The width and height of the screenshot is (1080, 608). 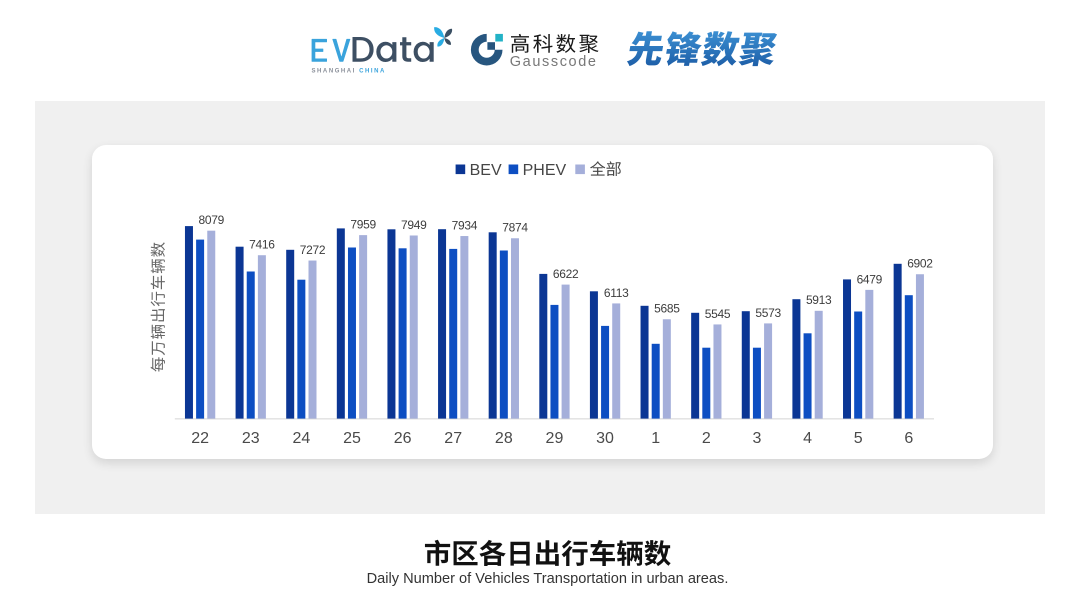 I want to click on svg-text: 7949, so click(x=414, y=225).